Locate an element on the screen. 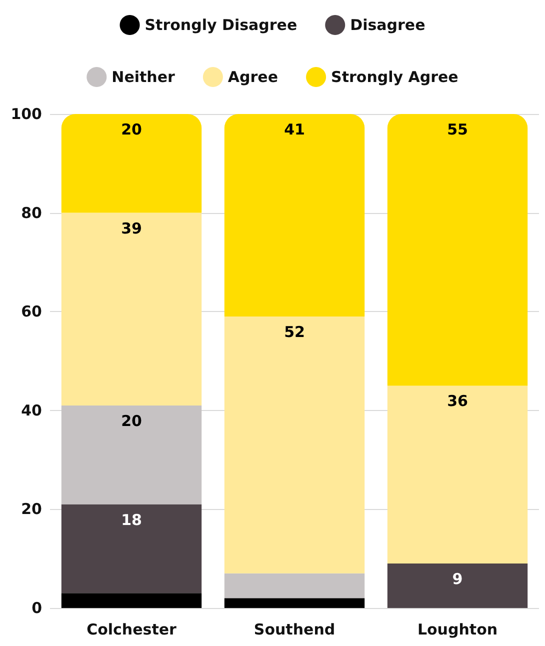 The image size is (545, 646). legend-label: Strongly Agree is located at coordinates (394, 77).